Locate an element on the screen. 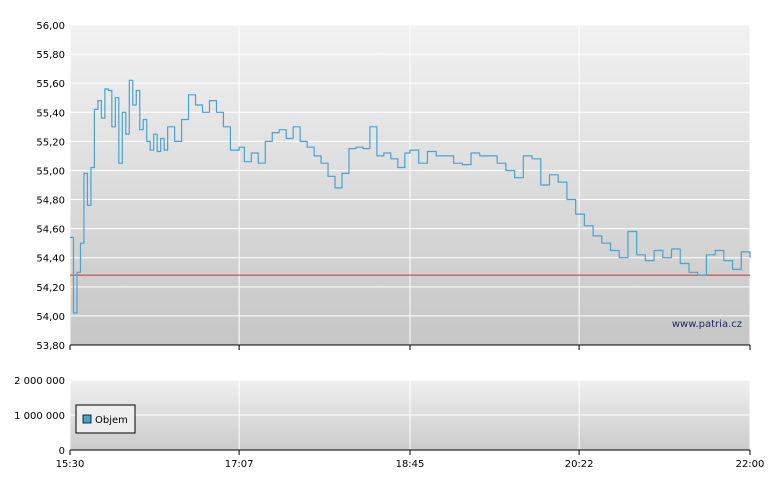 This screenshot has height=490, width=780. volume-legend: Objem is located at coordinates (105, 419).